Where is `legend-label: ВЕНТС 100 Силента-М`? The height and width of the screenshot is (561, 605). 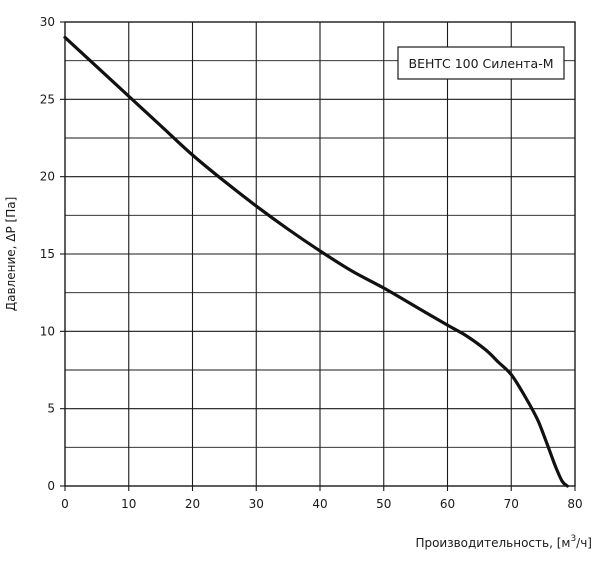
legend-label: ВЕНТС 100 Силента-М is located at coordinates (481, 63).